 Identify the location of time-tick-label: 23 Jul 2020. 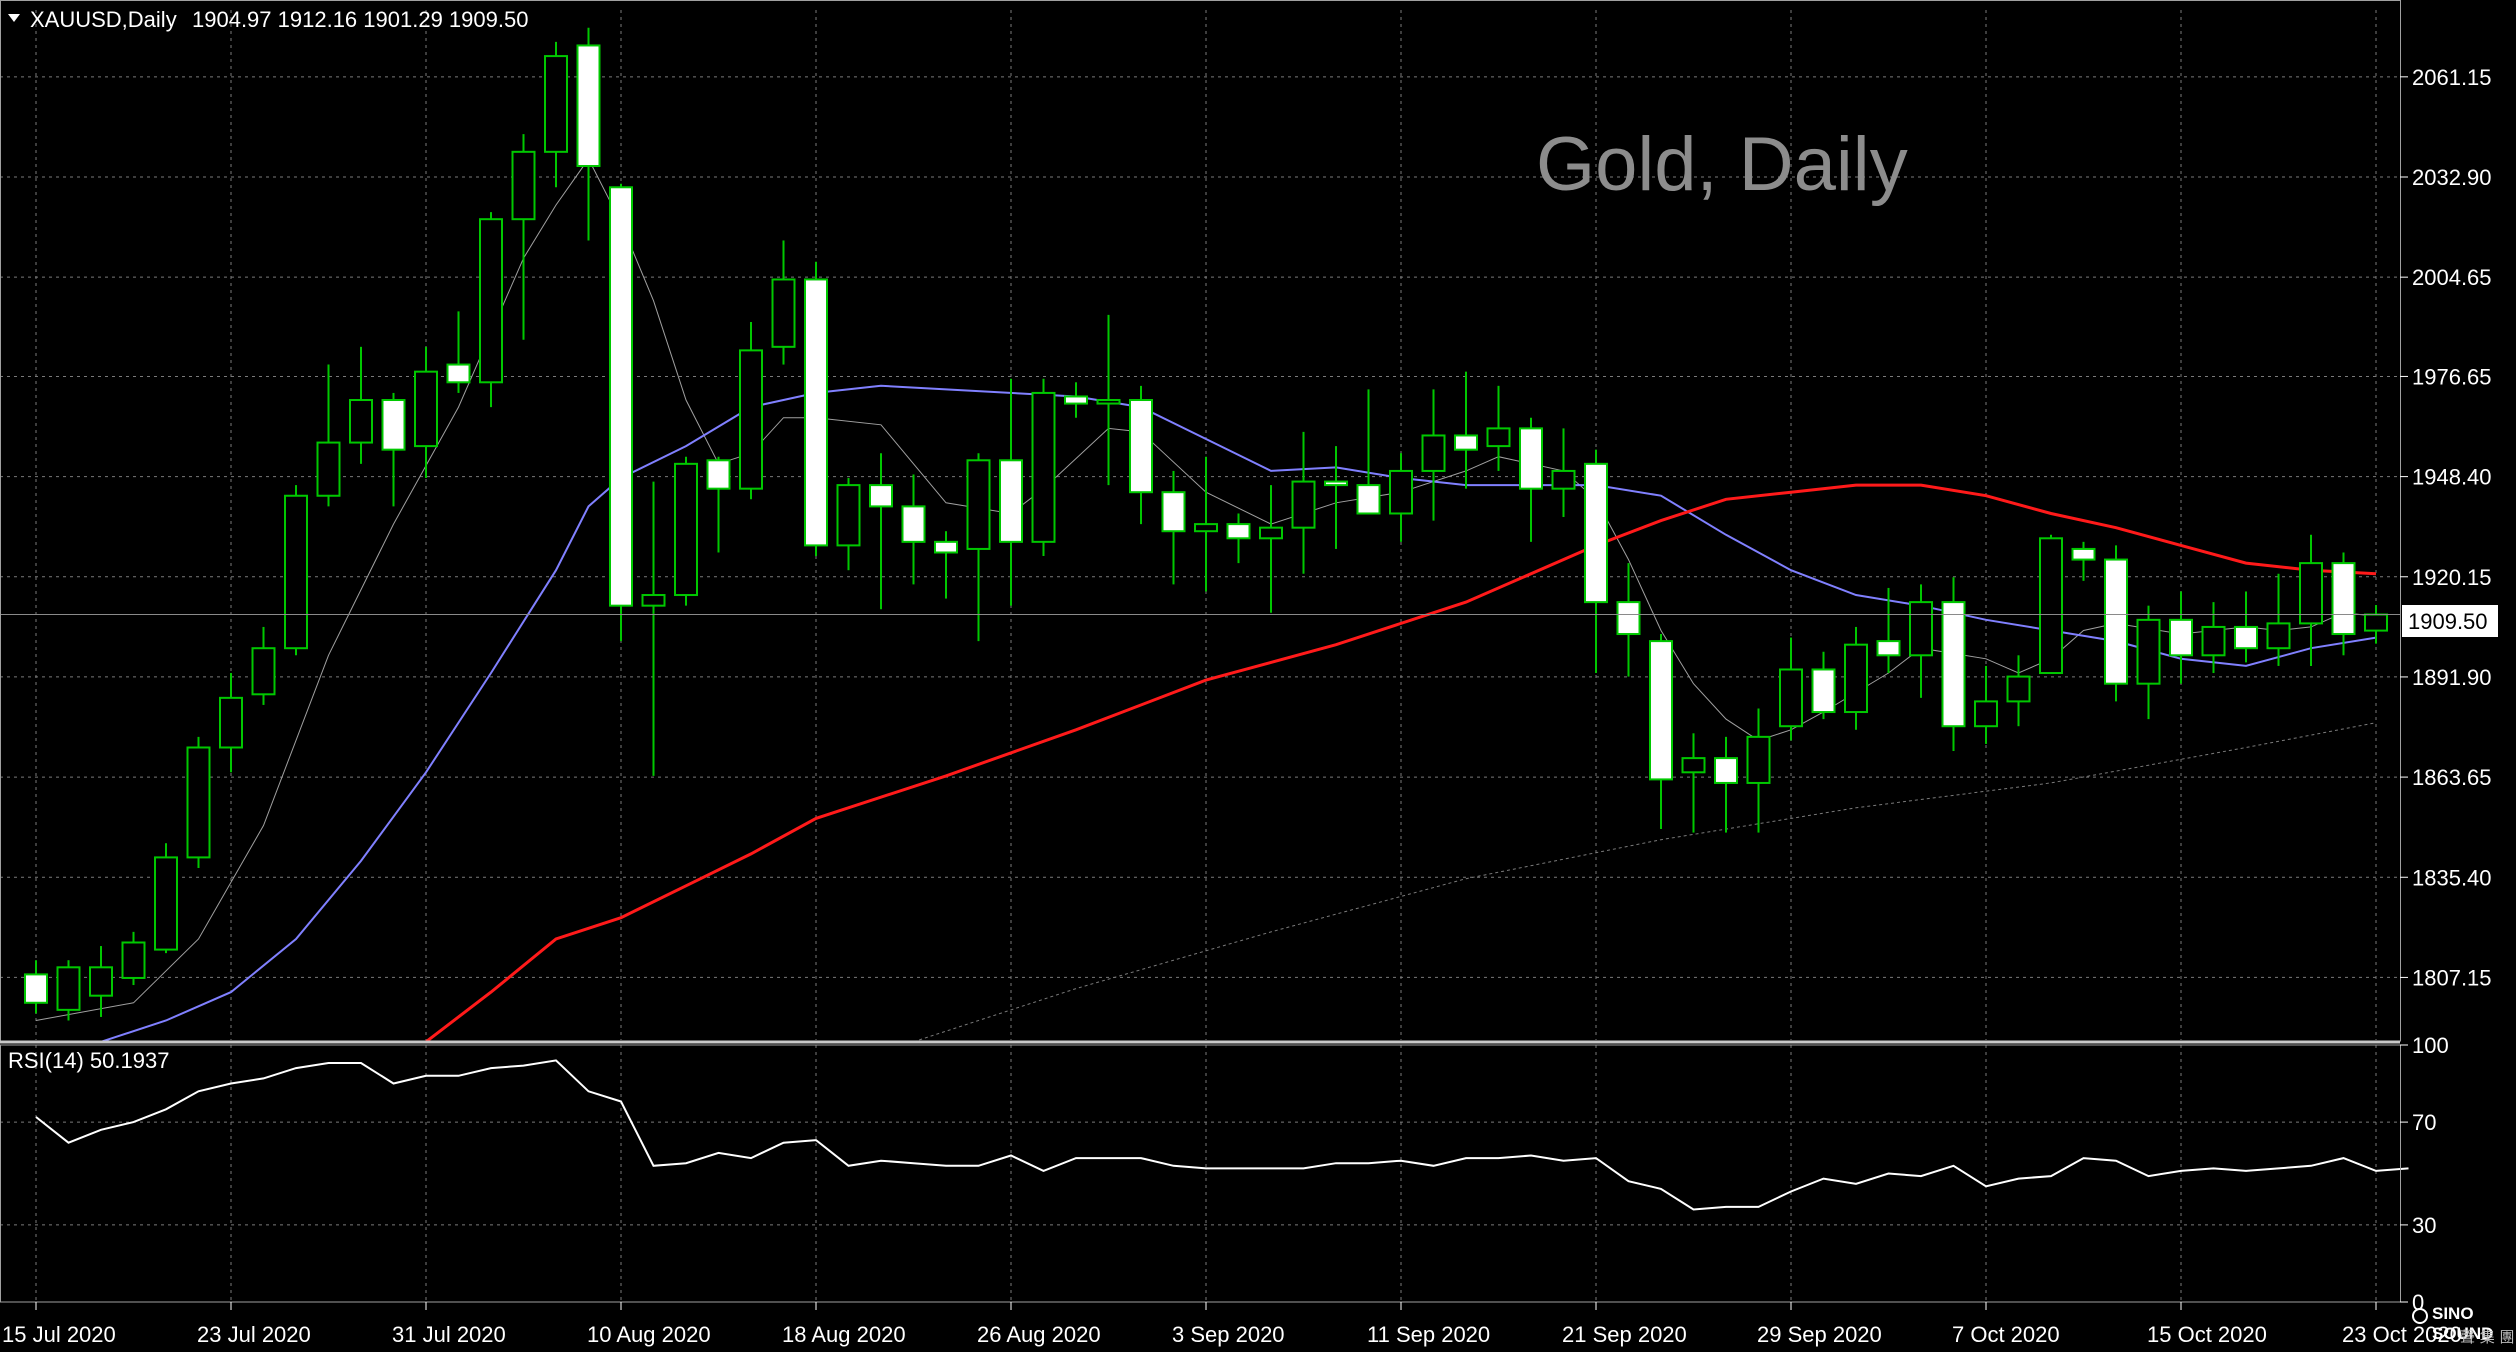
(254, 1334).